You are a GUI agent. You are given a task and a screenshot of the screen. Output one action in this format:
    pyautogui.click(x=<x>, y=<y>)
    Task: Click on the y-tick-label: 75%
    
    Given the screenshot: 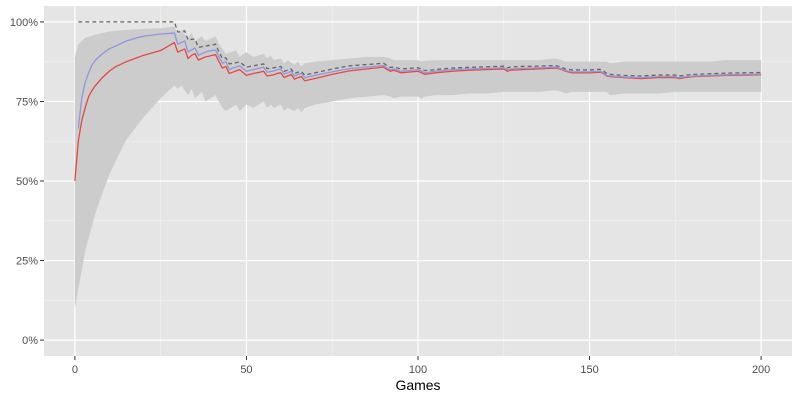 What is the action you would take?
    pyautogui.click(x=27, y=102)
    